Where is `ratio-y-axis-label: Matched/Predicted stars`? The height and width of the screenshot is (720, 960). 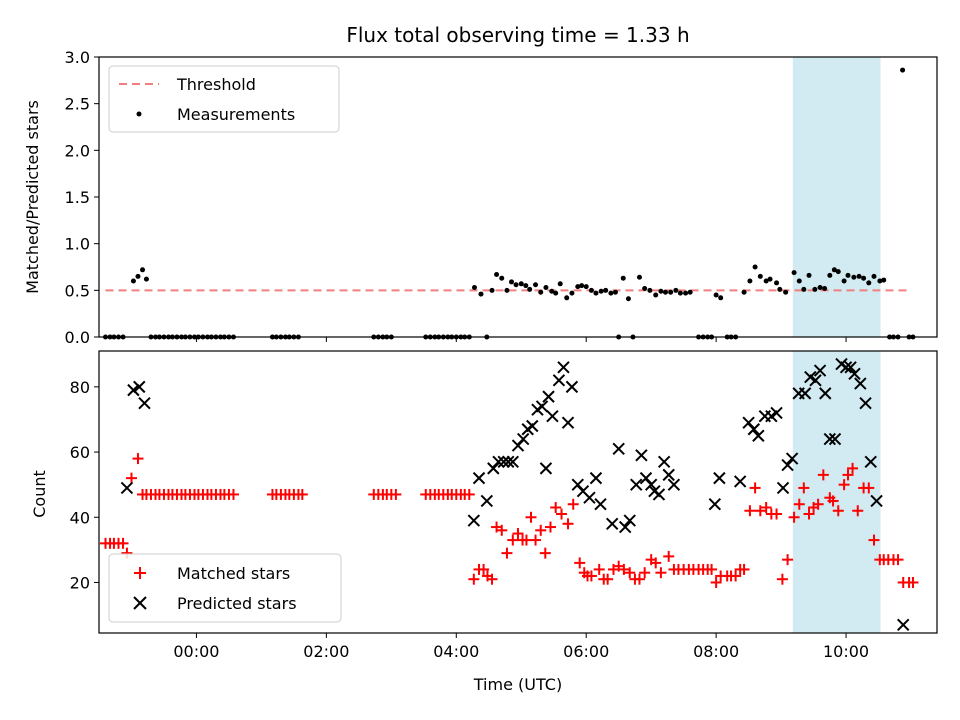
ratio-y-axis-label: Matched/Predicted stars is located at coordinates (32, 197).